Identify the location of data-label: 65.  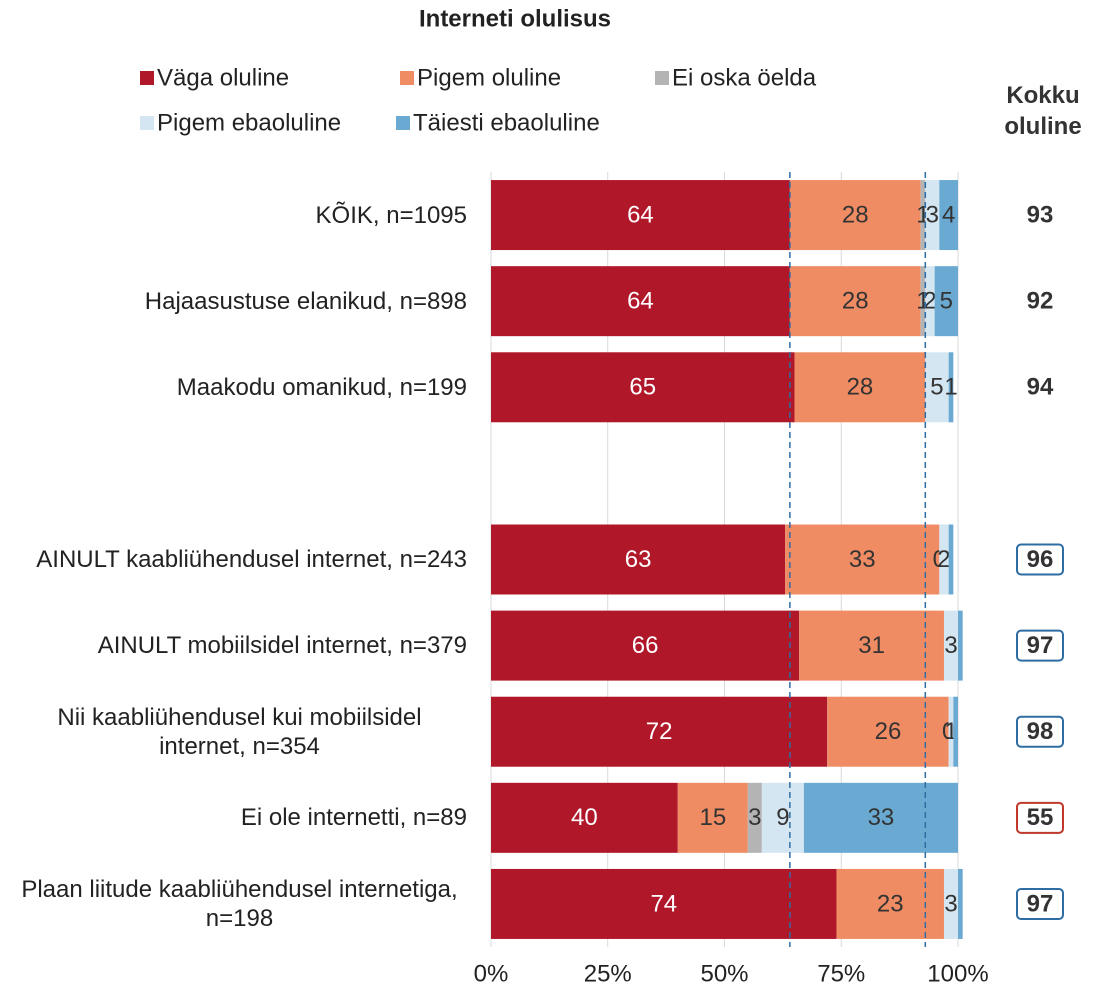
(642, 387).